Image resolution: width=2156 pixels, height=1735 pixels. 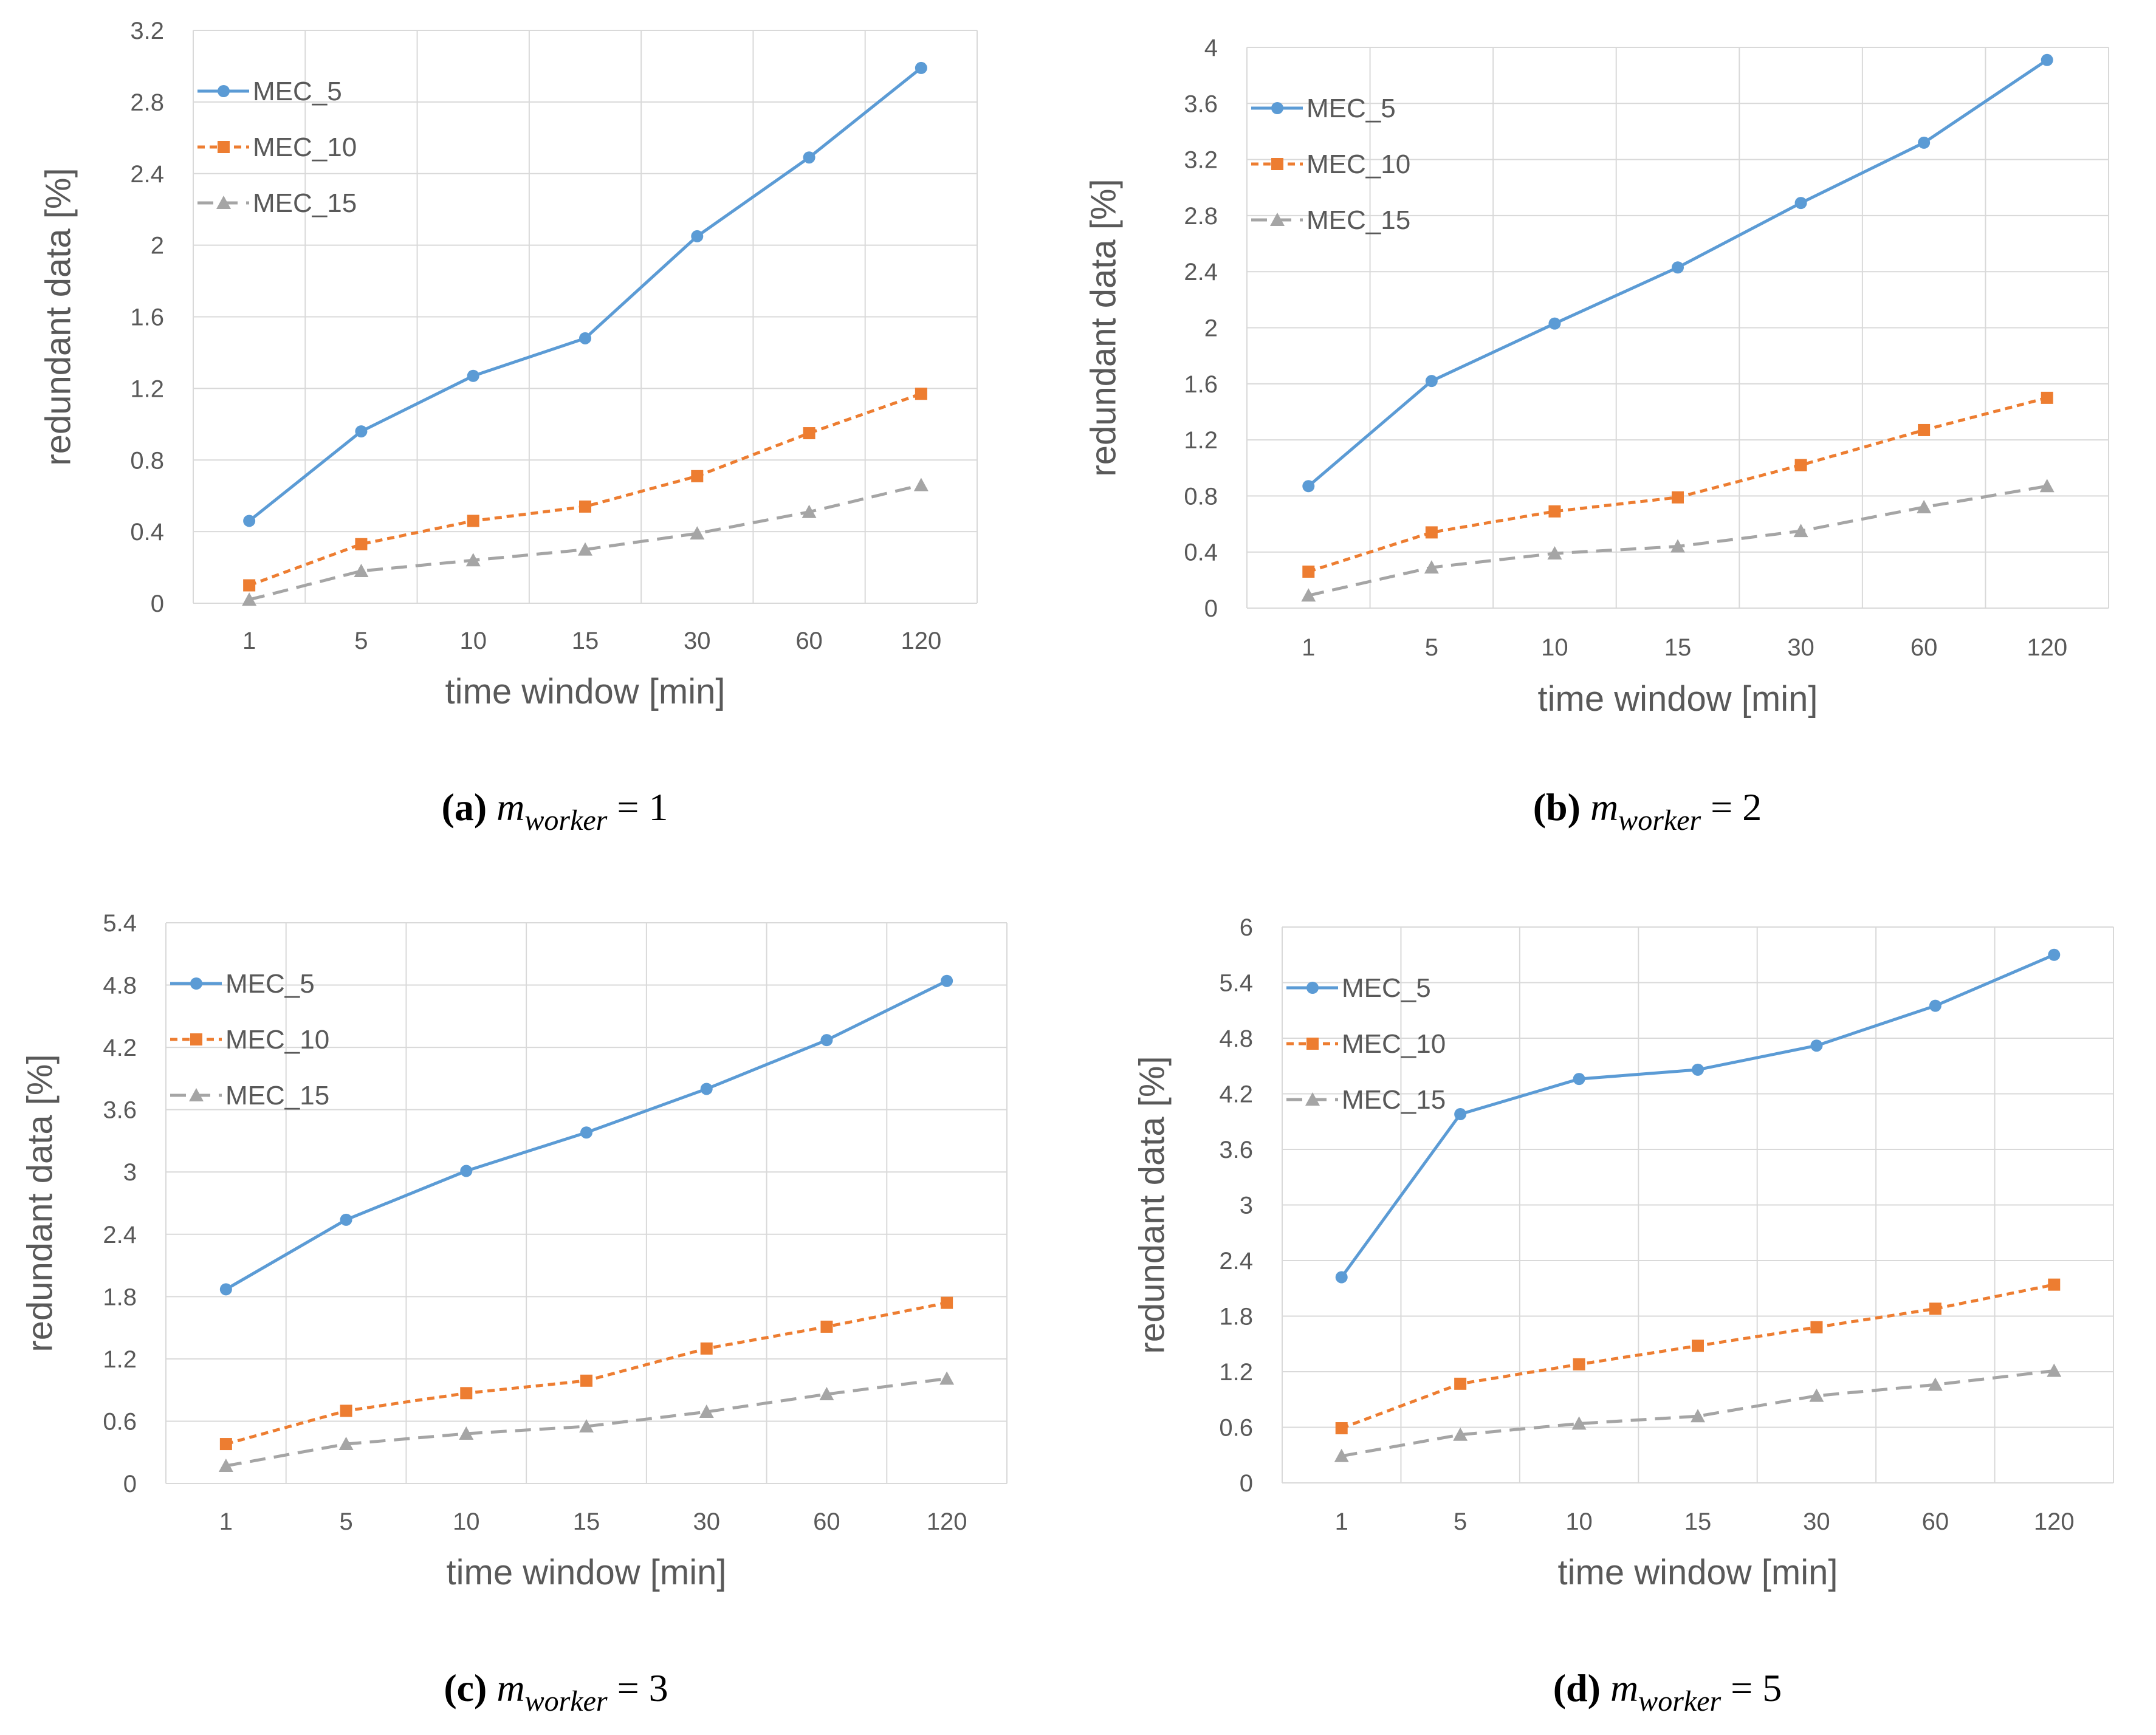 What do you see at coordinates (1351, 108) in the screenshot?
I see `legend-label: MEC_5` at bounding box center [1351, 108].